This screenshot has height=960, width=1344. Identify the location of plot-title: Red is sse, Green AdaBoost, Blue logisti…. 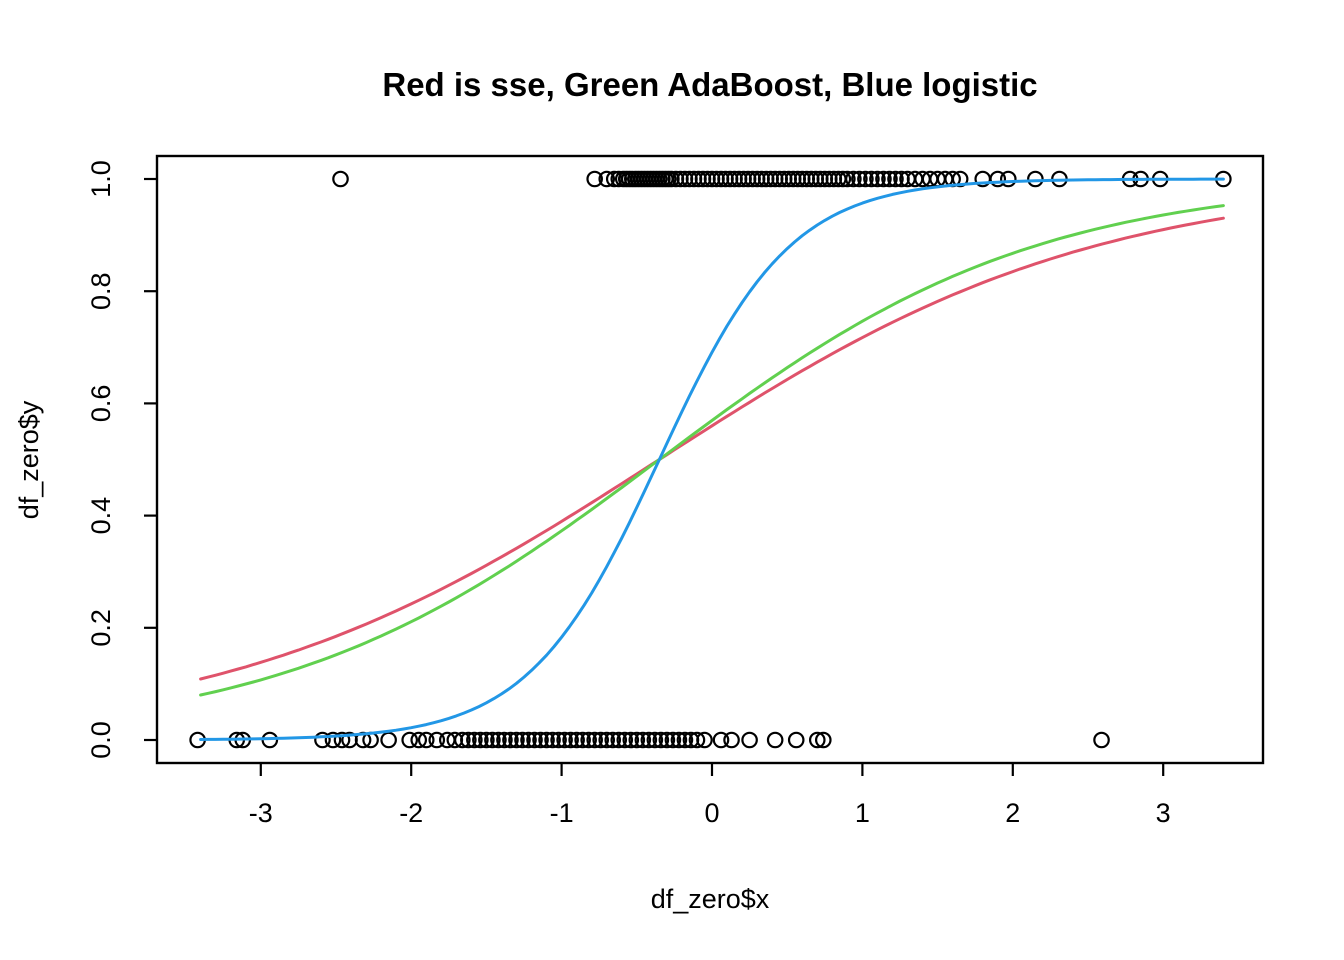
(709, 84).